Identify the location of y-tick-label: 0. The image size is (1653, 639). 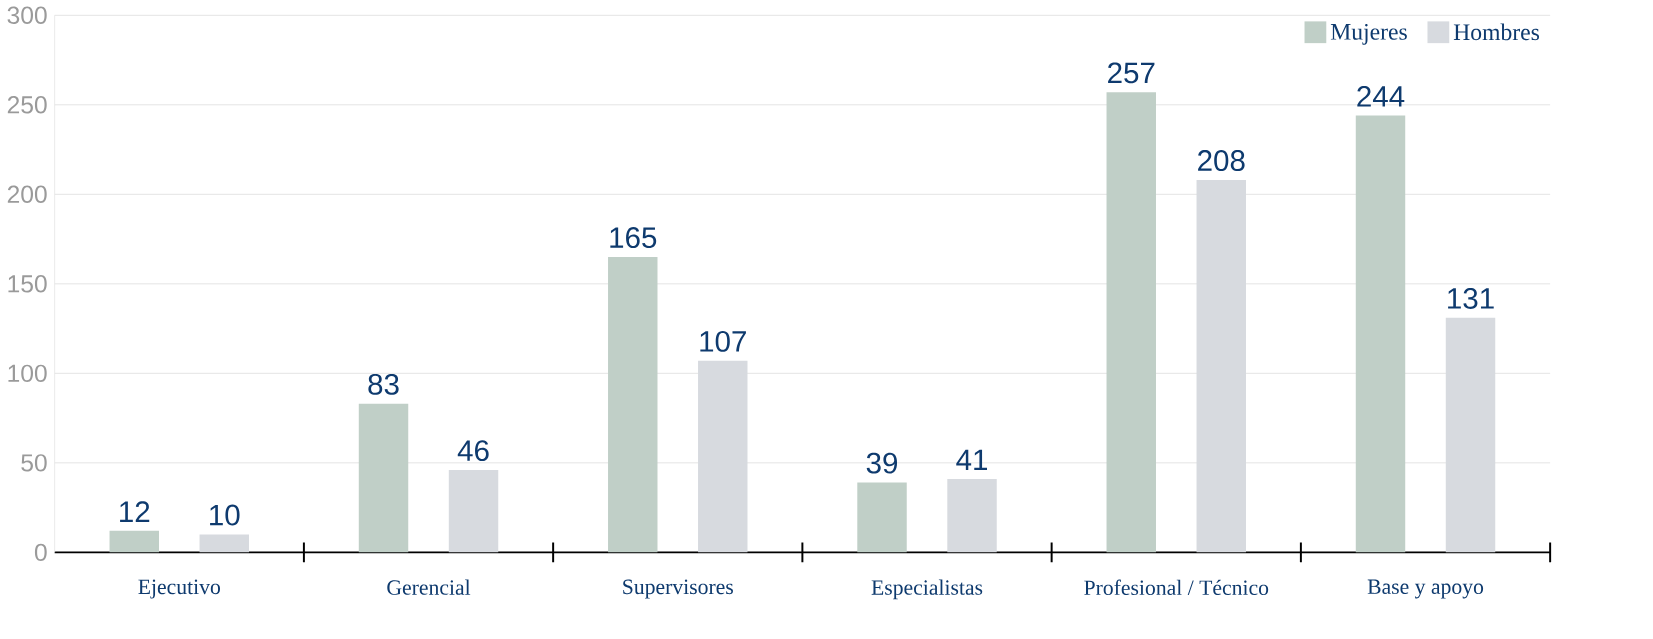
(40, 552).